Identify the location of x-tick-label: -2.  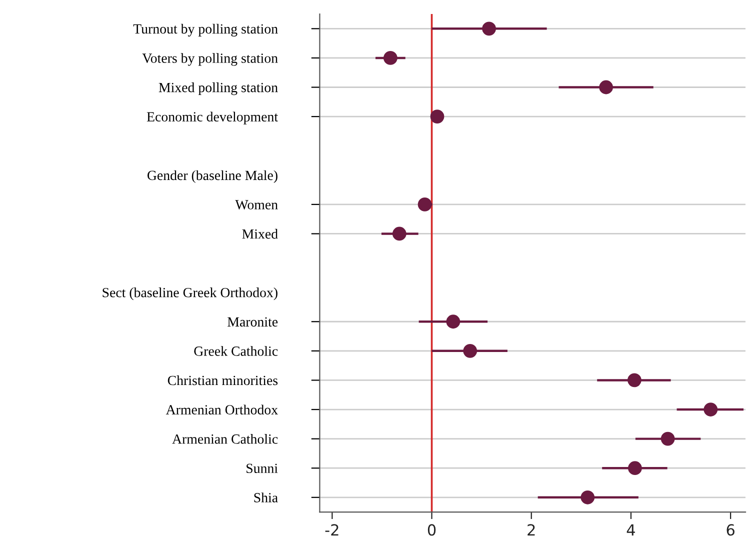
(331, 530).